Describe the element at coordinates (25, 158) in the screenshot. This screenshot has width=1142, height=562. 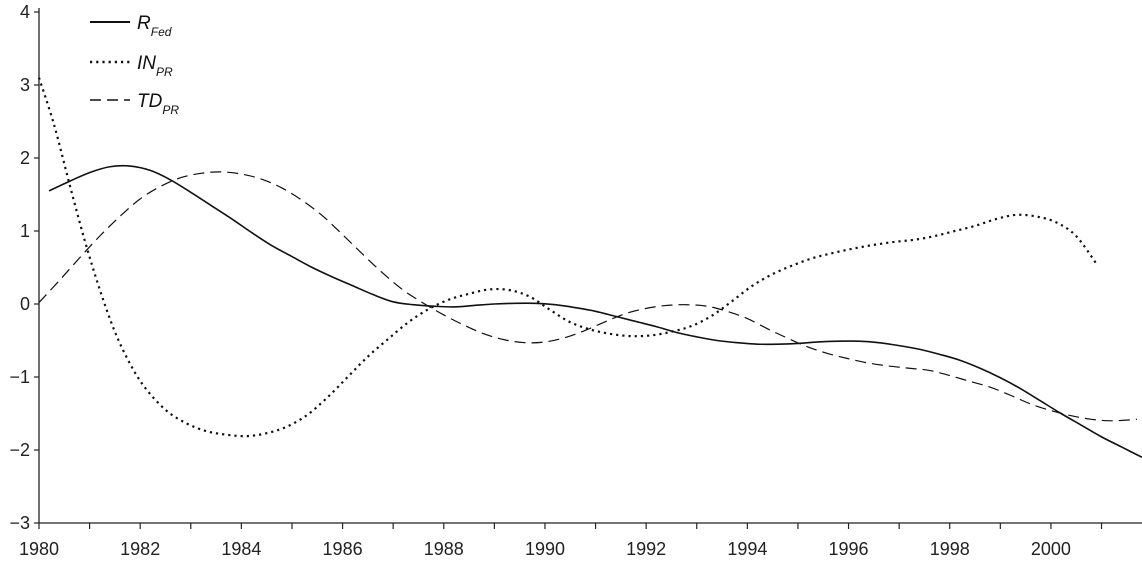
I see `y-tick-label: 2` at that location.